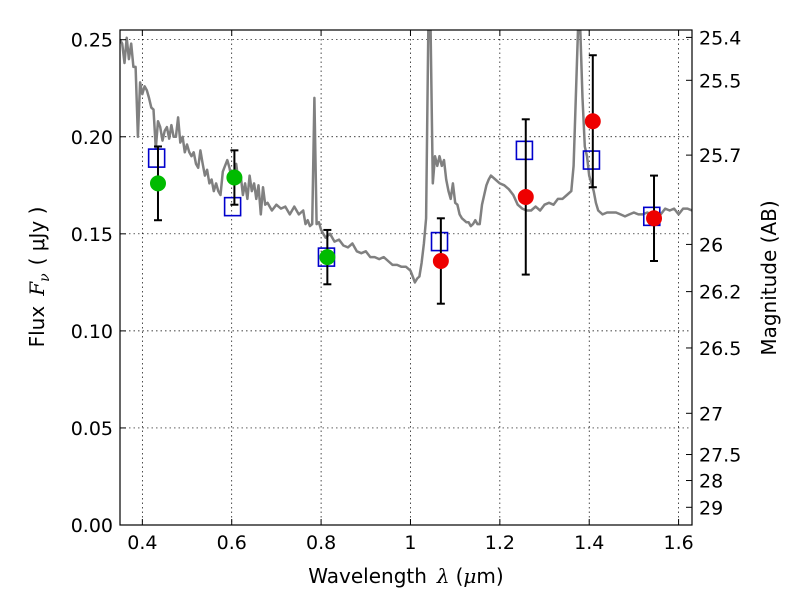  What do you see at coordinates (92, 41) in the screenshot?
I see `y-tick-label: 0.25` at bounding box center [92, 41].